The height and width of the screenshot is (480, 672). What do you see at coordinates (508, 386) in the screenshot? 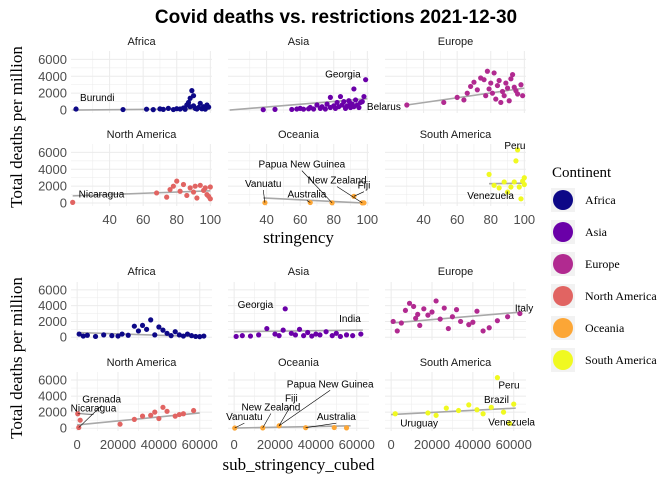
I see `point-label: Peru` at bounding box center [508, 386].